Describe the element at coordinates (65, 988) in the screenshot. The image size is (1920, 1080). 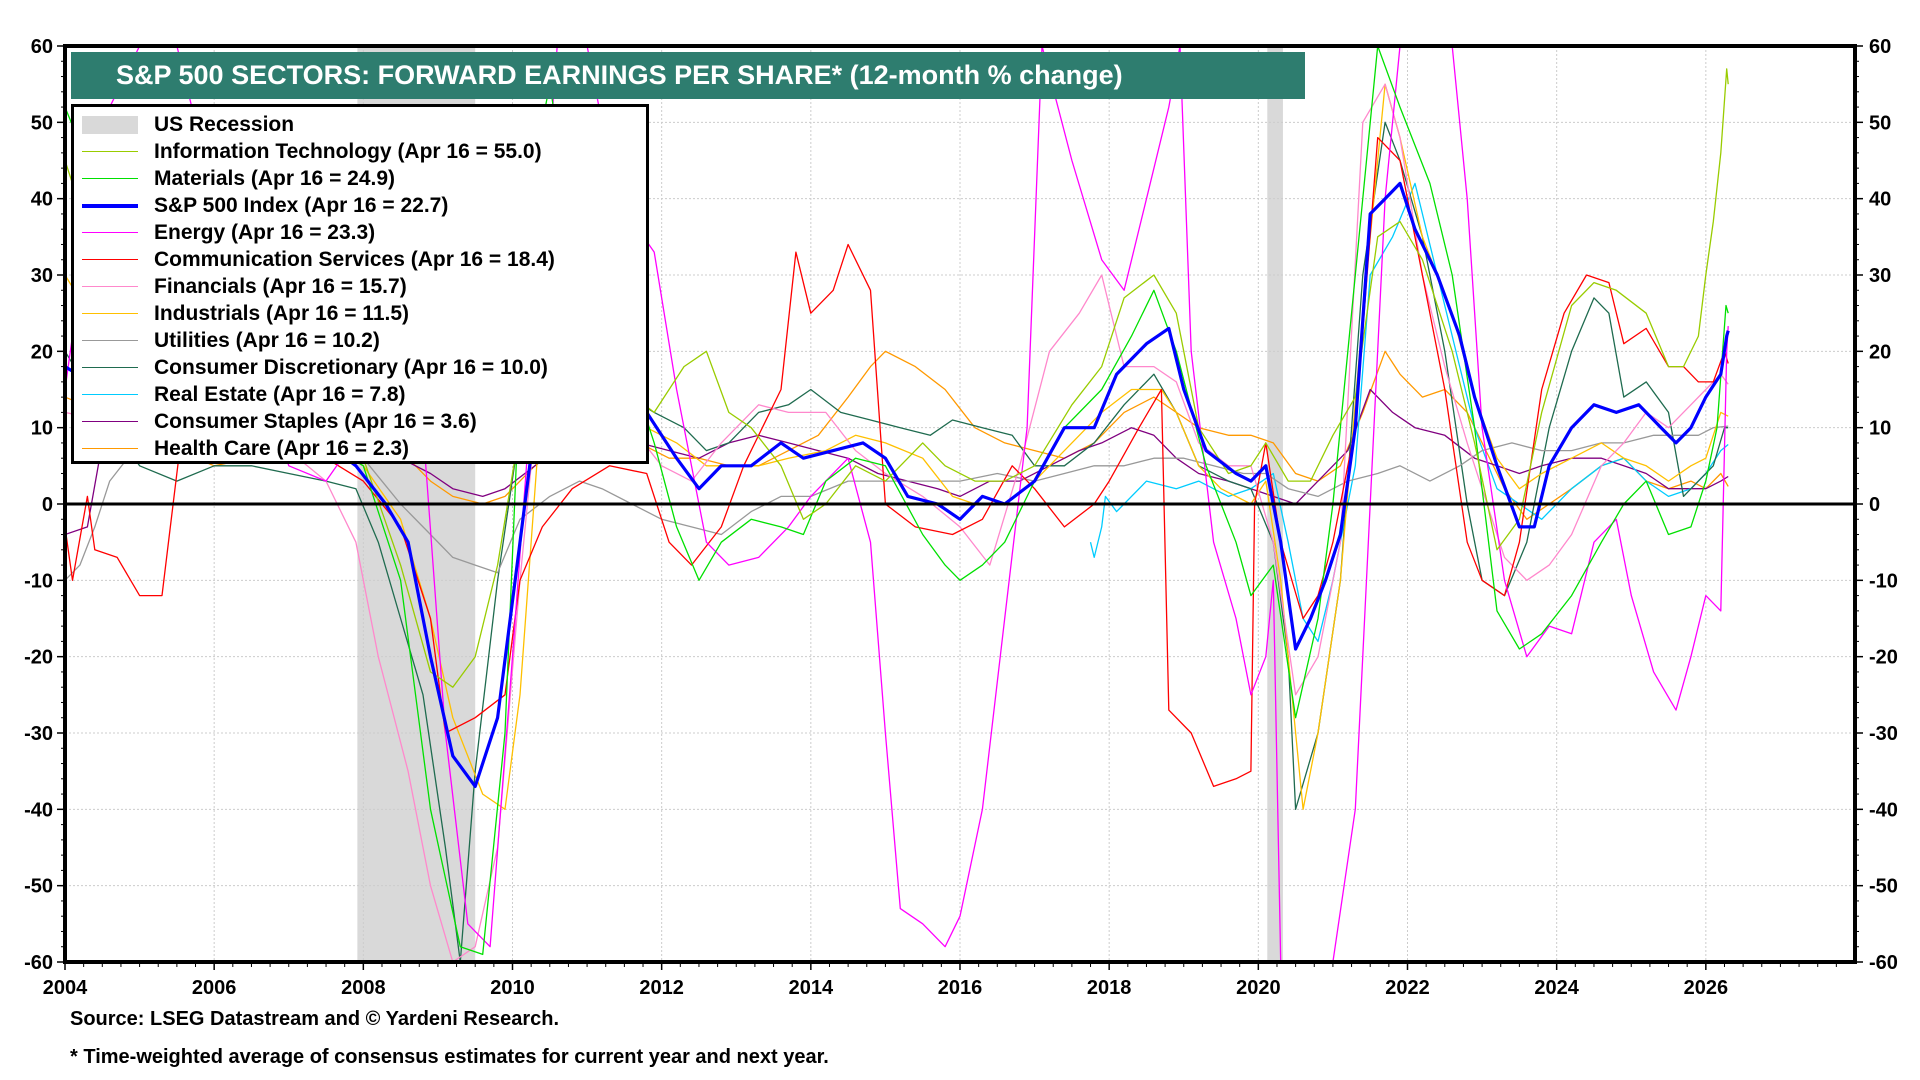
I see `x-tick-label: 2004` at that location.